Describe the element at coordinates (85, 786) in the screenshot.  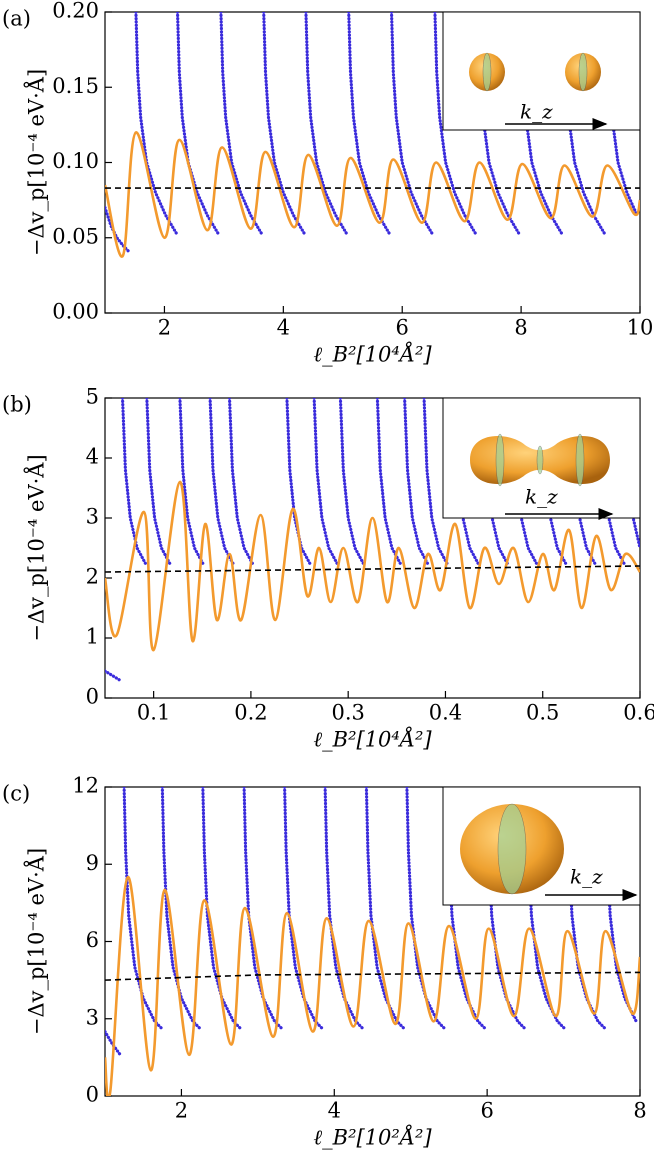
I see `y-tick-label: 12` at that location.